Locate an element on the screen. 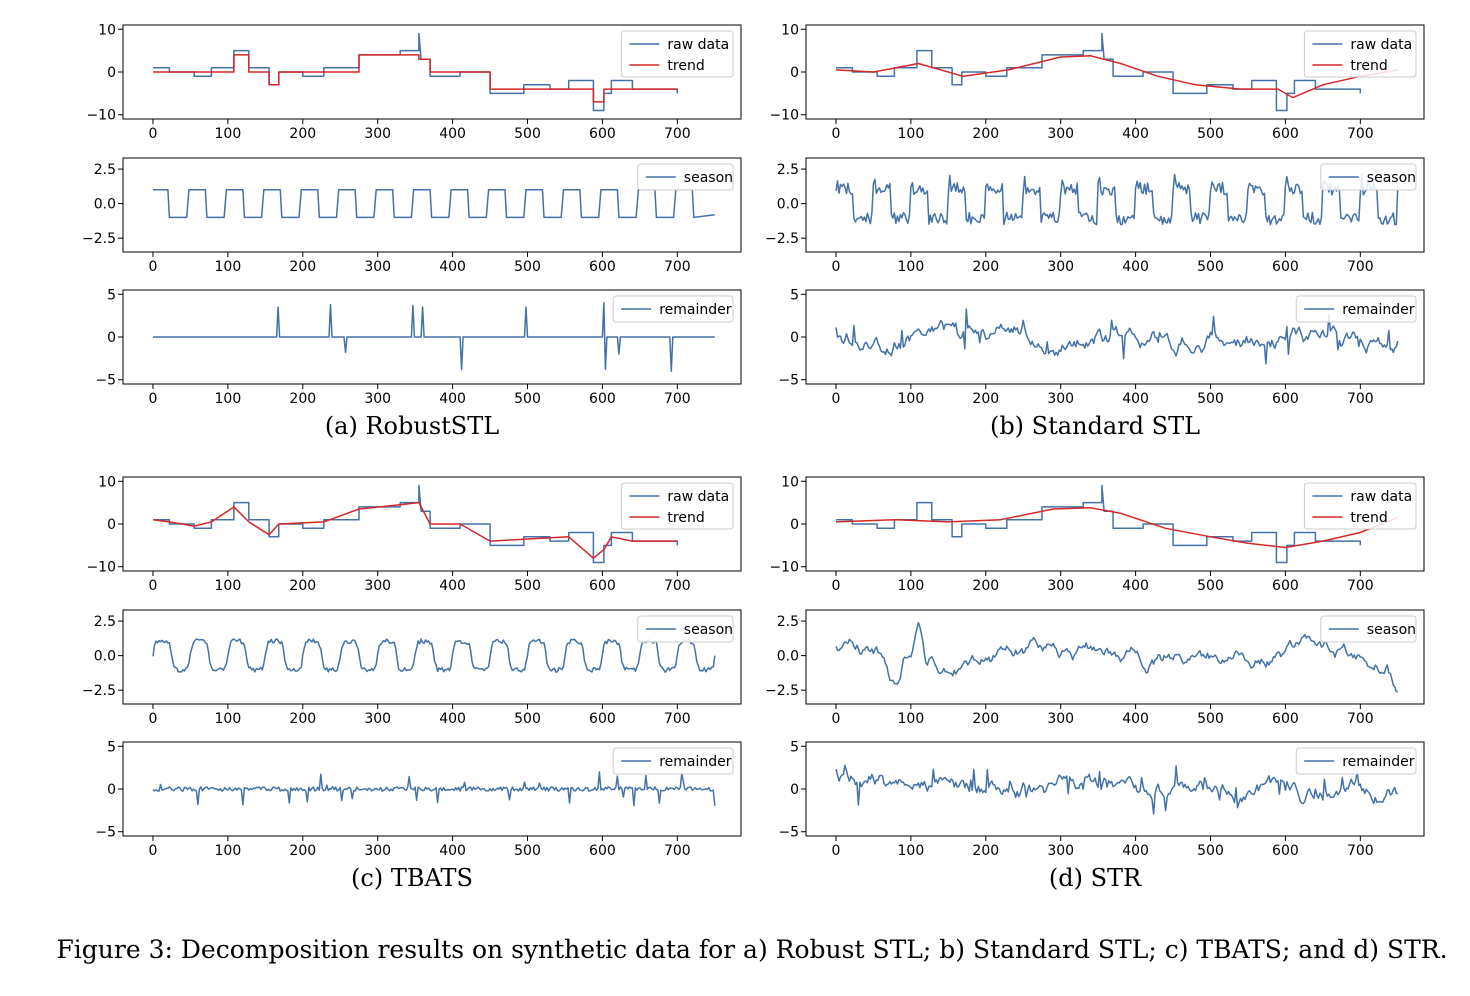 Image resolution: width=1470 pixels, height=996 pixels. subplot-c-remainder: 0 100 200 300 400 500 600 700 5 0 −5 remainder is located at coordinates (418, 799).